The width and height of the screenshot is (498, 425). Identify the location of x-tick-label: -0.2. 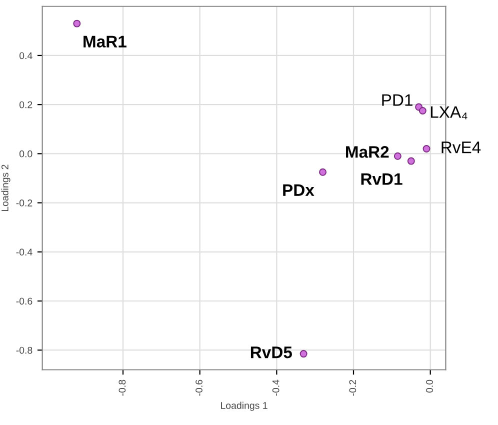
(352, 388).